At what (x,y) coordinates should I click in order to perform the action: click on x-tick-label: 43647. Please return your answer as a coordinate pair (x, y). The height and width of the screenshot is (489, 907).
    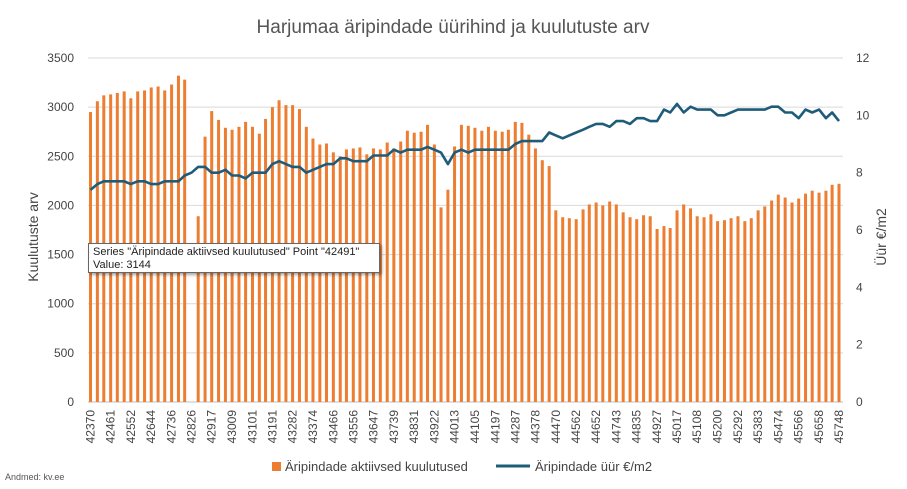
    Looking at the image, I should click on (374, 427).